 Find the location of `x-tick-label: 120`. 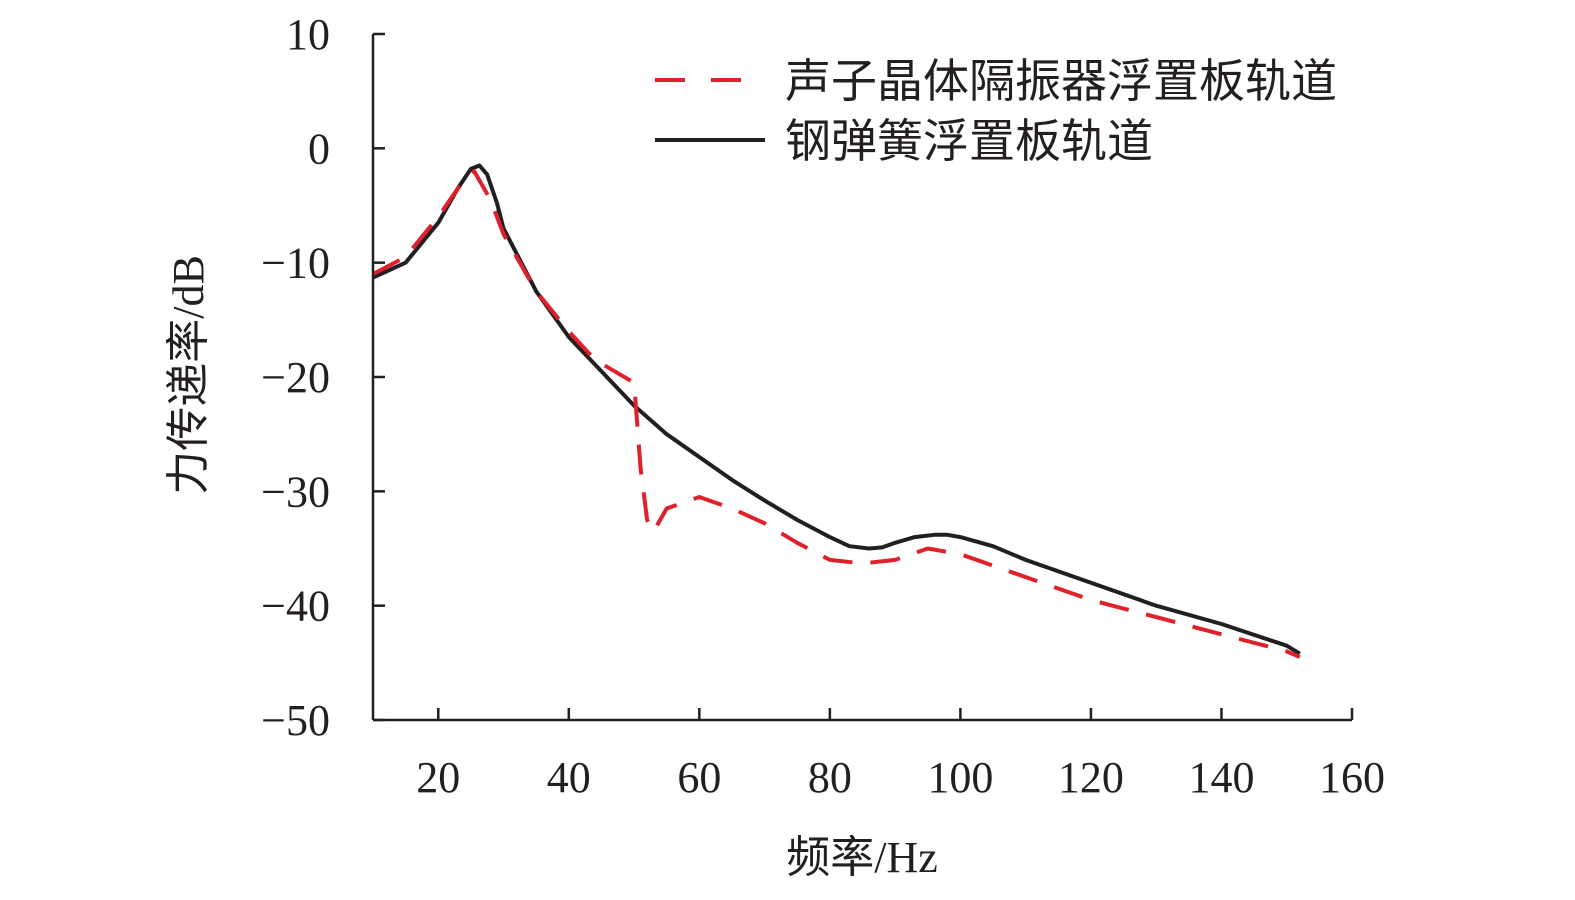

x-tick-label: 120 is located at coordinates (1091, 777).